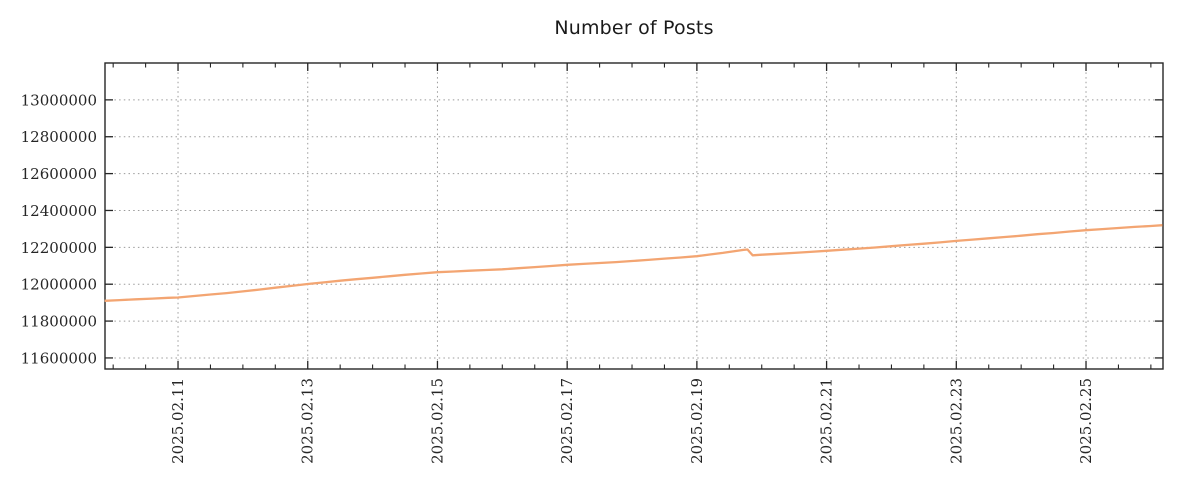 Image resolution: width=1200 pixels, height=500 pixels. Describe the element at coordinates (956, 421) in the screenshot. I see `x-tick-label: 2025.02.23` at that location.